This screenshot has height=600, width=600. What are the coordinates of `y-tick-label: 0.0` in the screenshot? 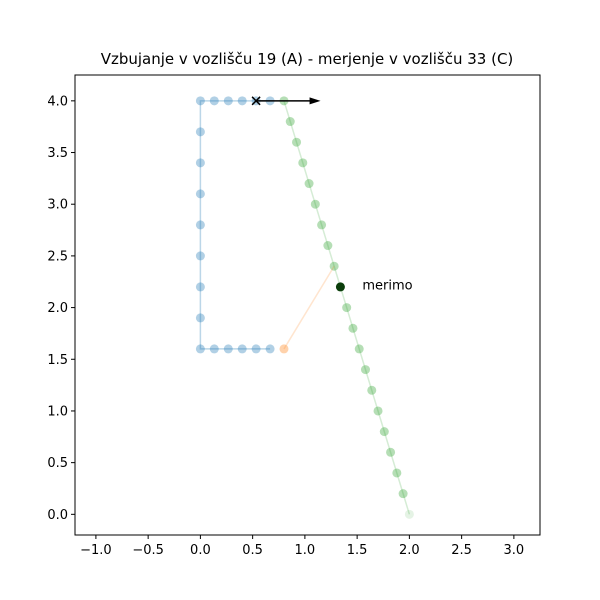 It's located at (57, 515).